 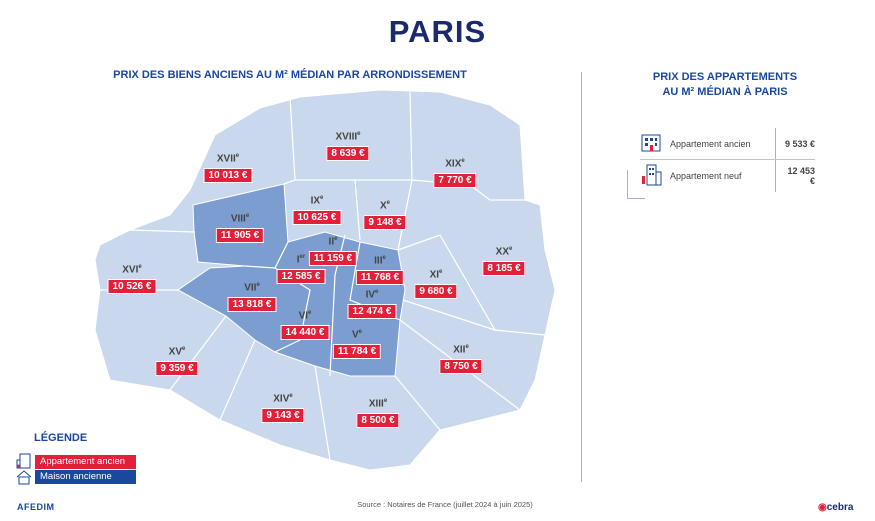 What do you see at coordinates (710, 143) in the screenshot?
I see `row-label: Appartement ancien` at bounding box center [710, 143].